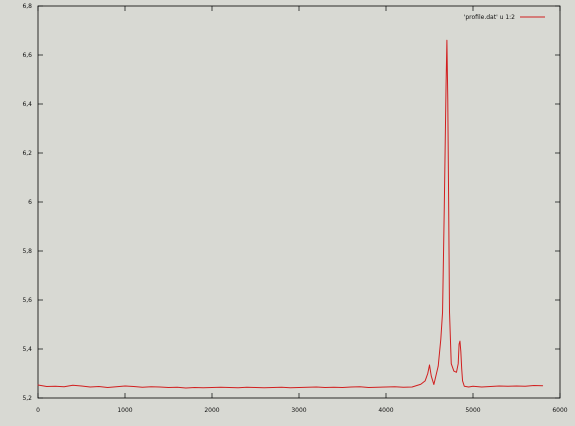 This screenshot has height=426, width=575. Describe the element at coordinates (124, 410) in the screenshot. I see `x-tick-label: 1000` at that location.